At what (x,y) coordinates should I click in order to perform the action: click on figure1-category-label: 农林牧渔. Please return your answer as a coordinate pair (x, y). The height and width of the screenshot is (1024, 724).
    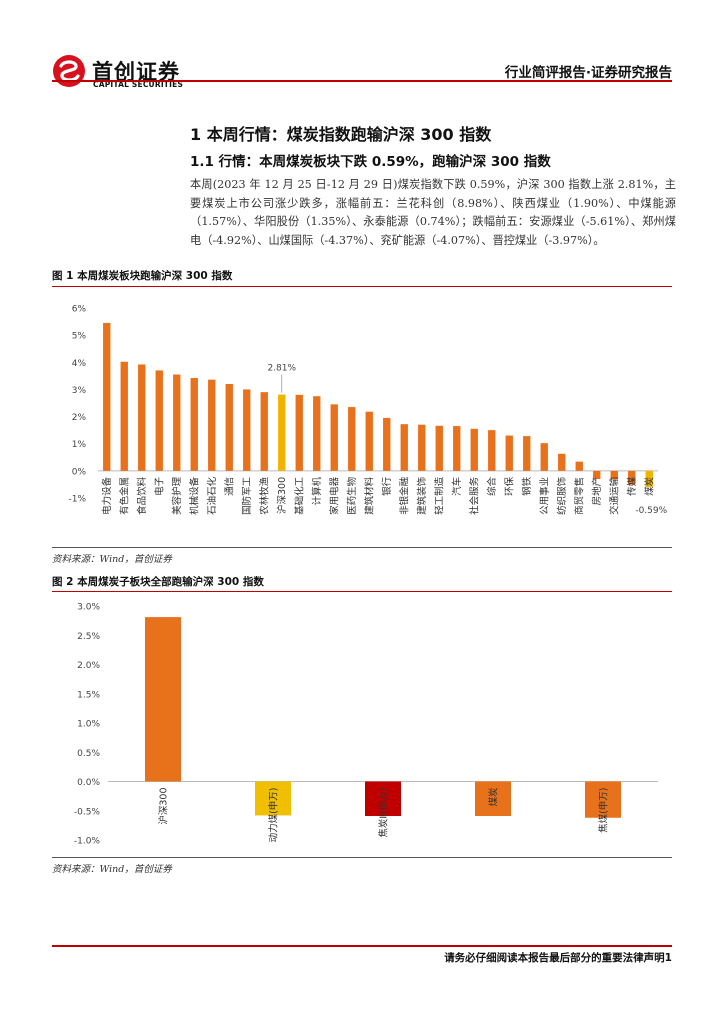
    Looking at the image, I should click on (265, 495).